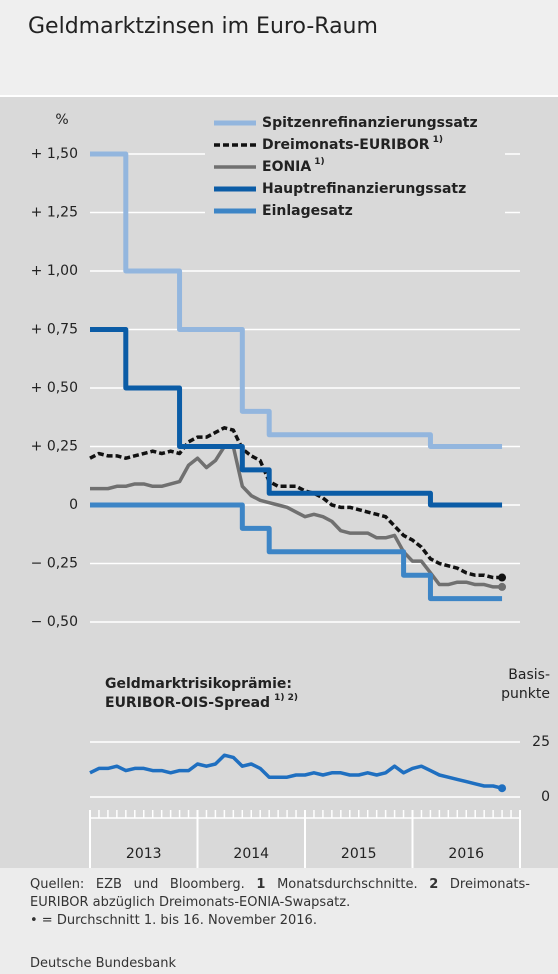 This screenshot has height=974, width=558. Describe the element at coordinates (54, 213) in the screenshot. I see `y-tick-label: + 1,25` at that location.